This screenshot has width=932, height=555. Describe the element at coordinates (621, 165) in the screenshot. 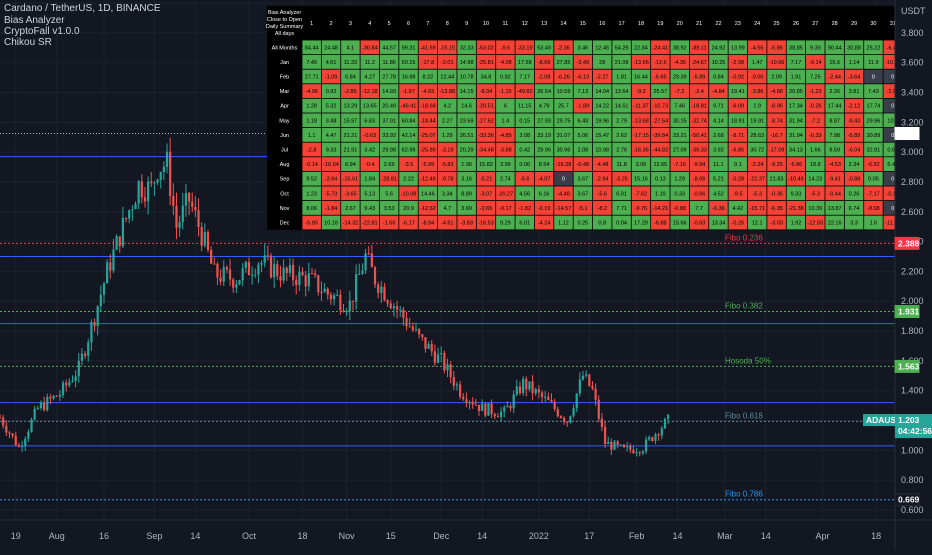

I see `bias-table-cell-value: 11.8` at that location.